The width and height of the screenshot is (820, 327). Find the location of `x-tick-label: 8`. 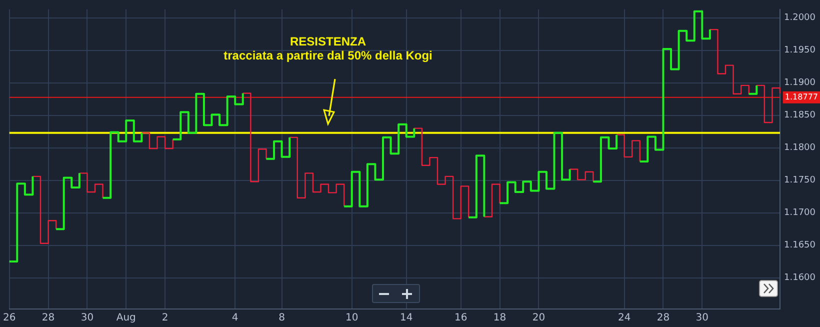

x-tick-label: 8 is located at coordinates (281, 318).